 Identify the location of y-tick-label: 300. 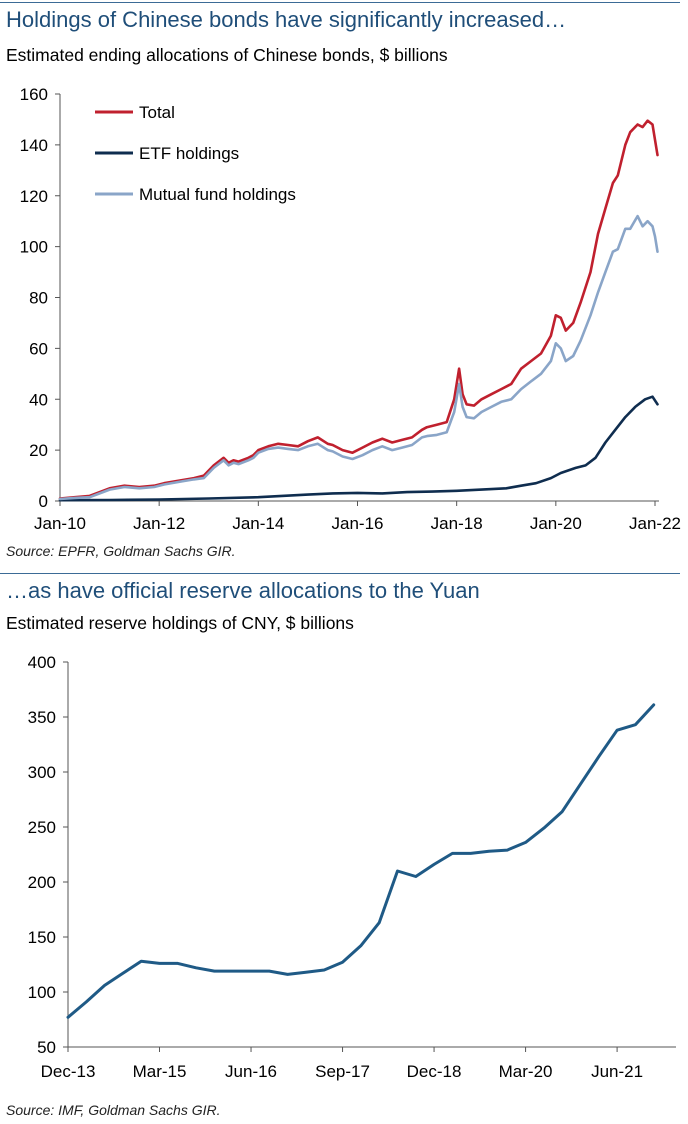
(42, 772).